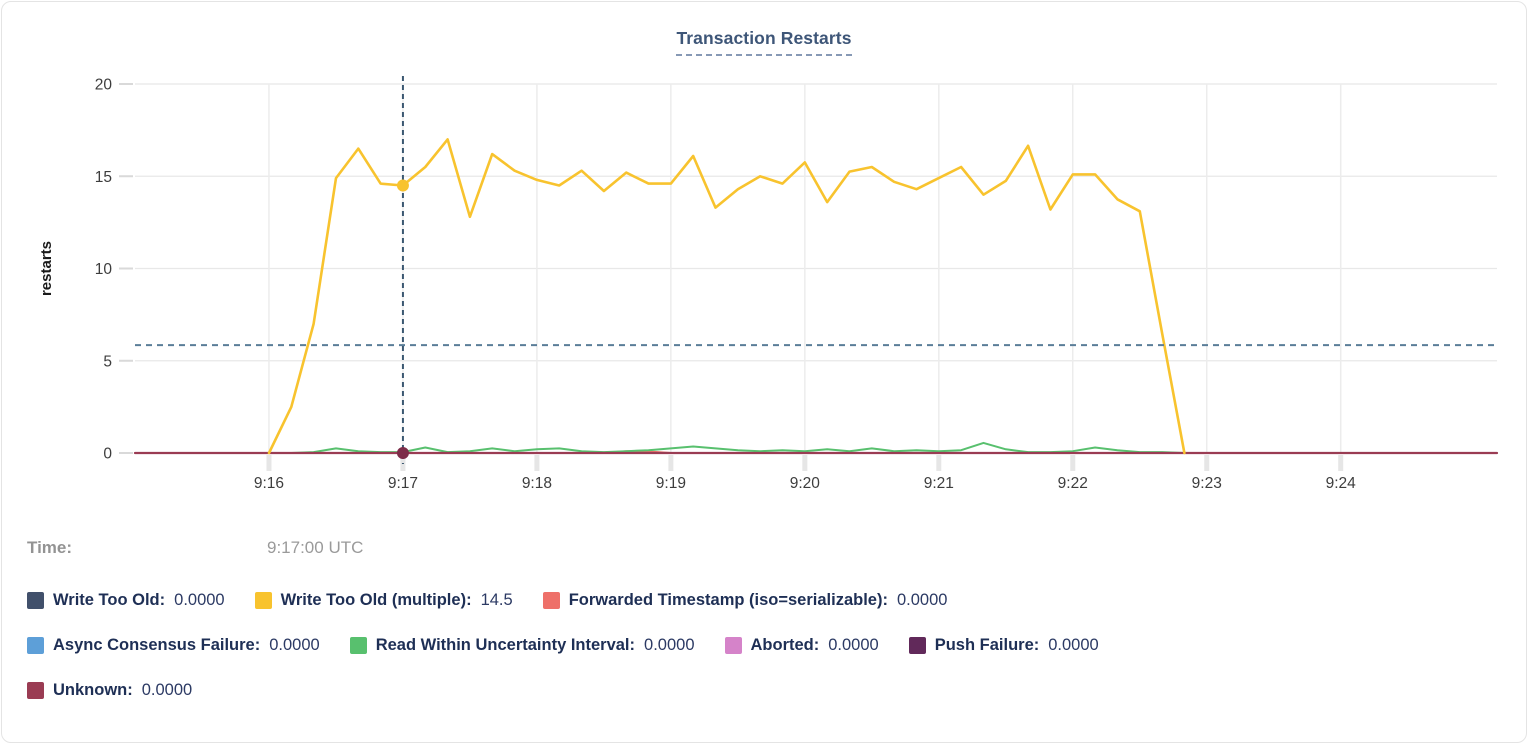 The width and height of the screenshot is (1528, 744). I want to click on y-axis-label: restarts, so click(46, 268).